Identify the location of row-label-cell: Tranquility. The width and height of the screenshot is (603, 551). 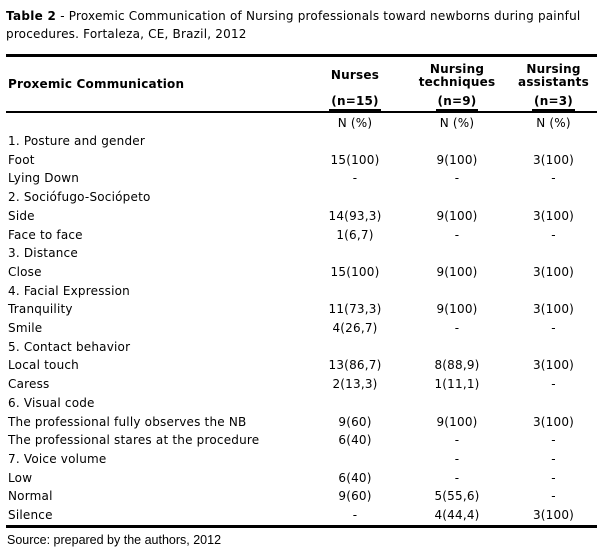
(40, 309).